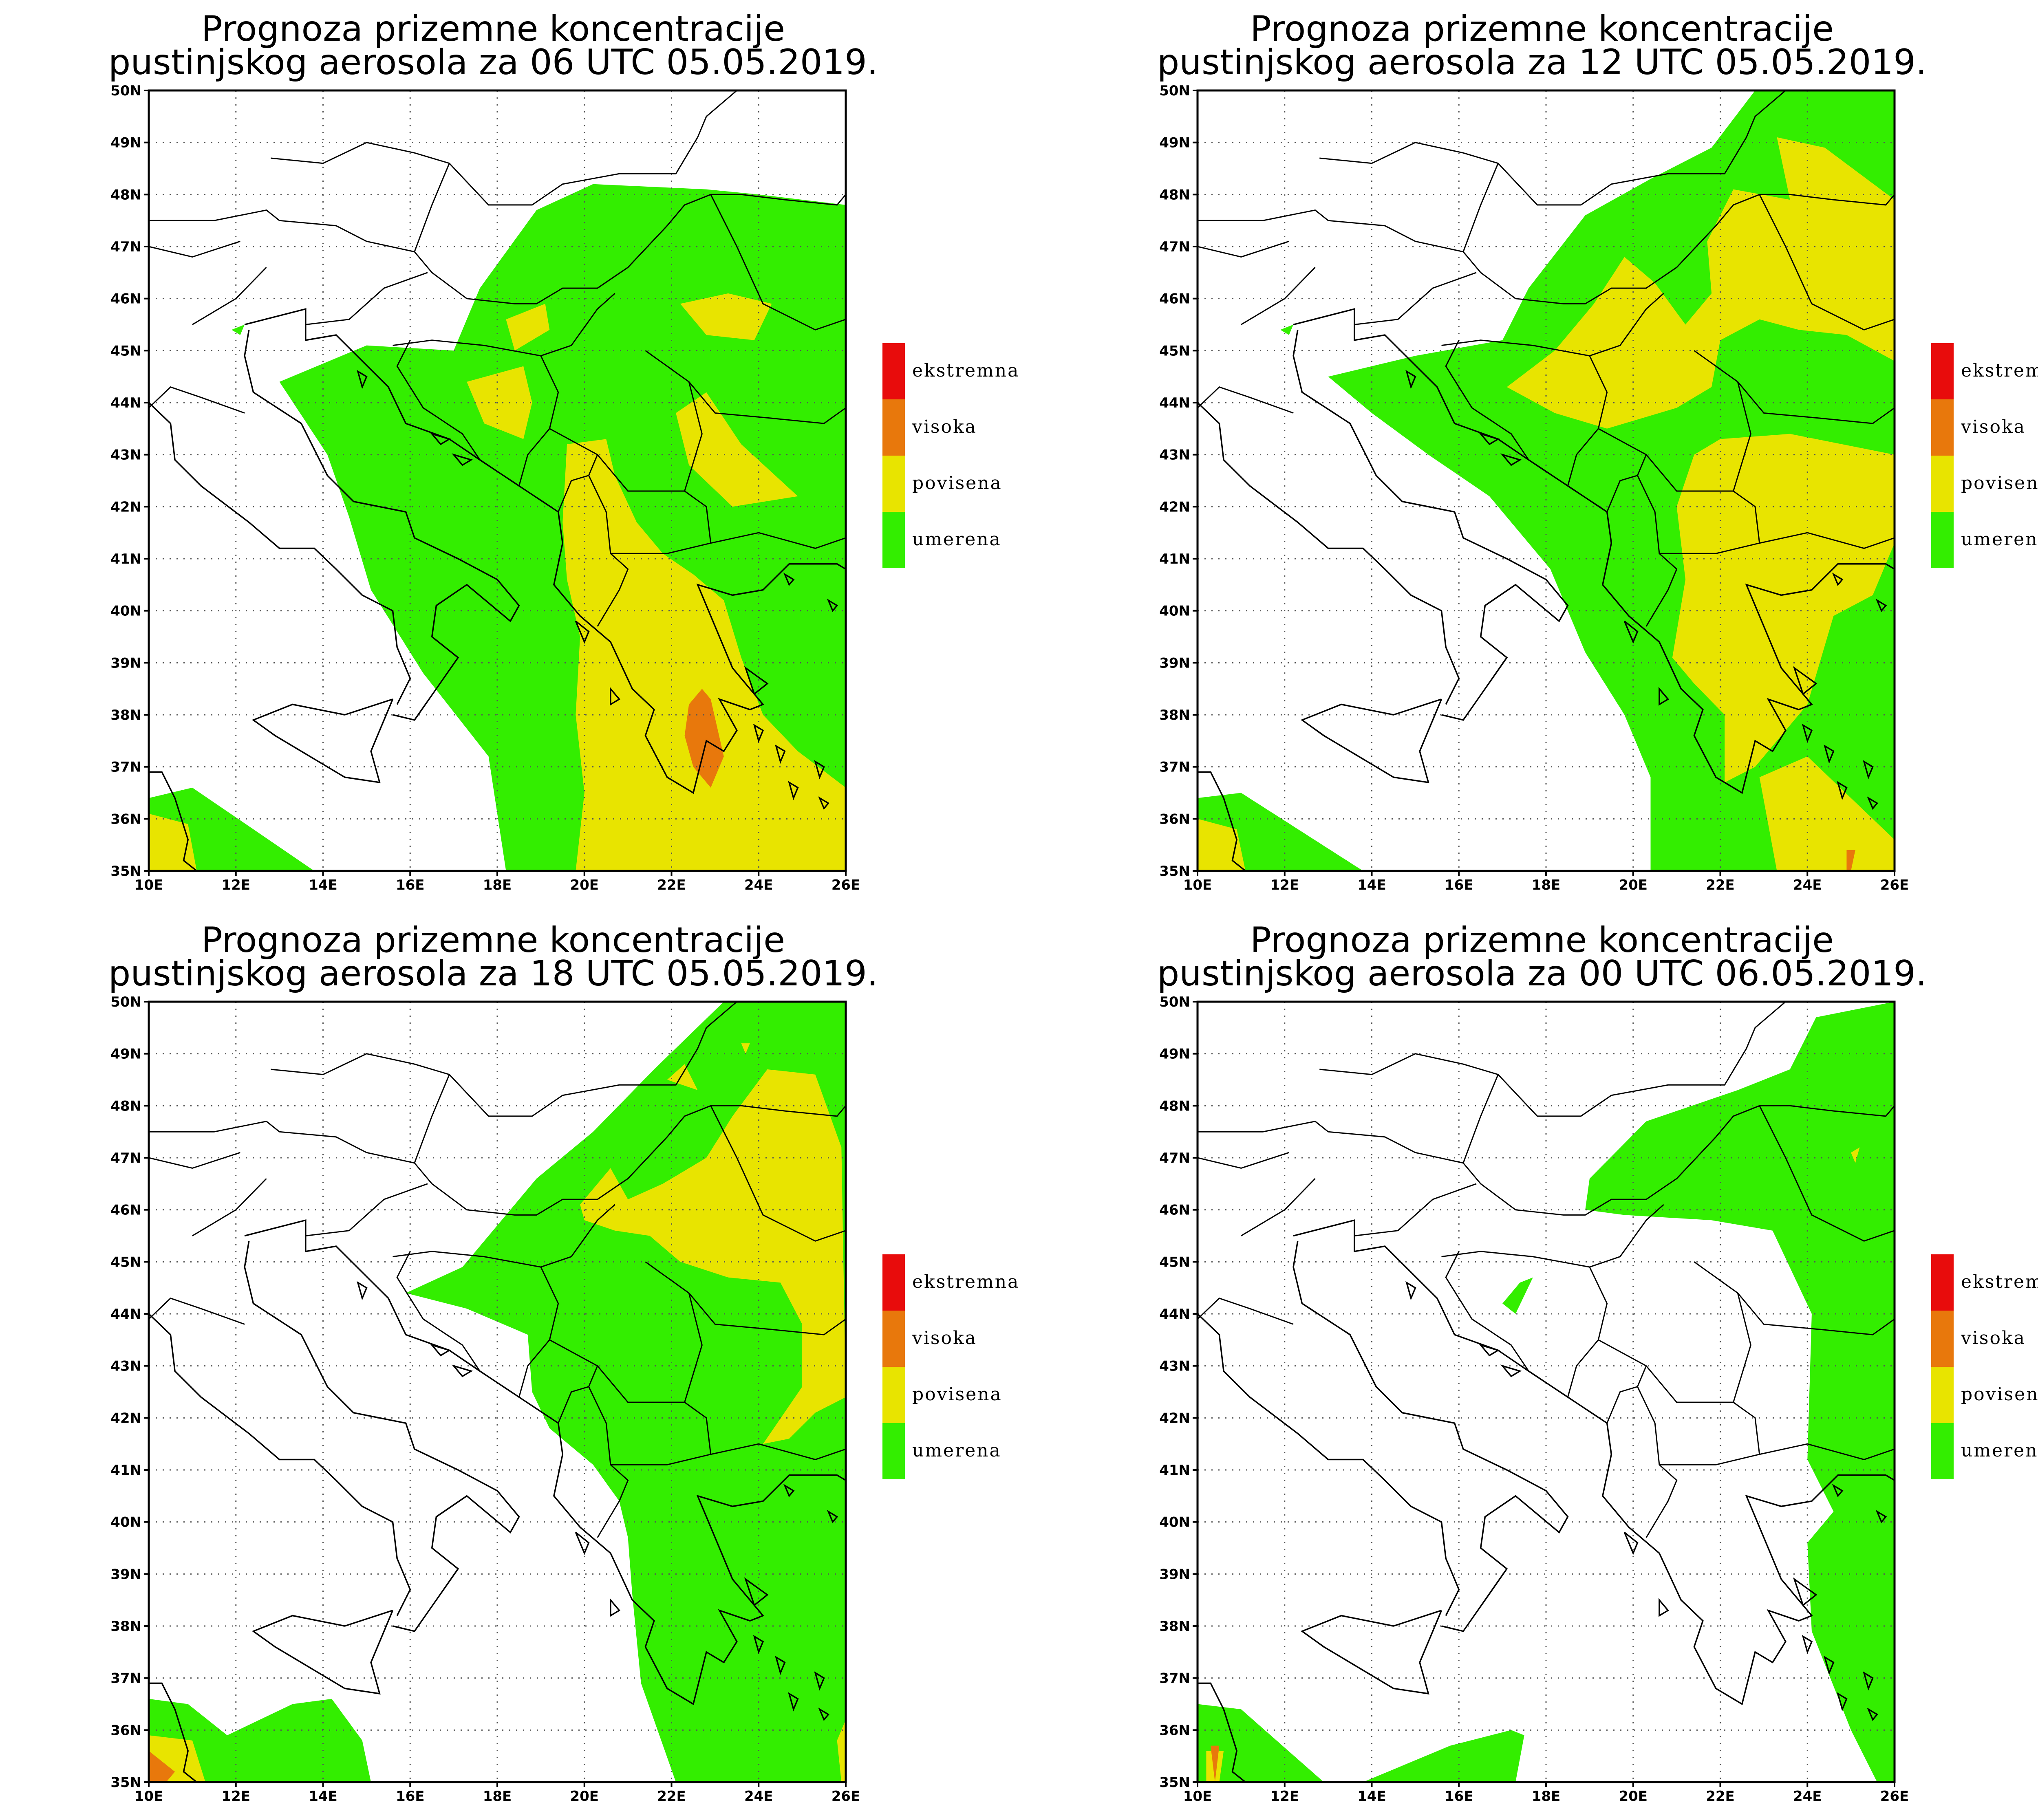 The image size is (2038, 1820). I want to click on map-plot-area, so click(1547, 1392).